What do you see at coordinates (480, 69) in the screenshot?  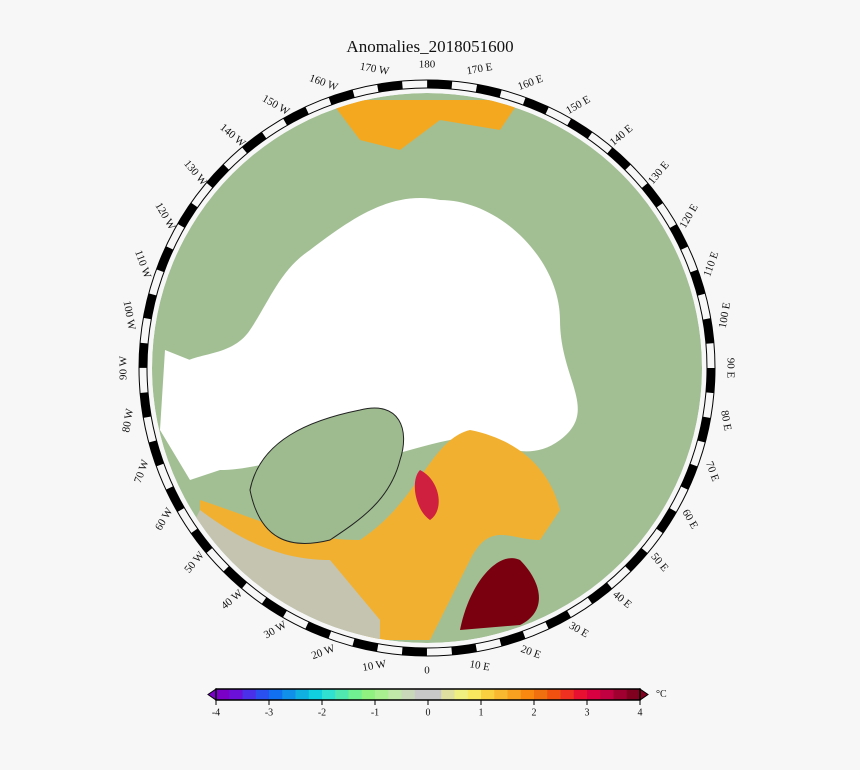 I see `longitude-label: 170 E` at bounding box center [480, 69].